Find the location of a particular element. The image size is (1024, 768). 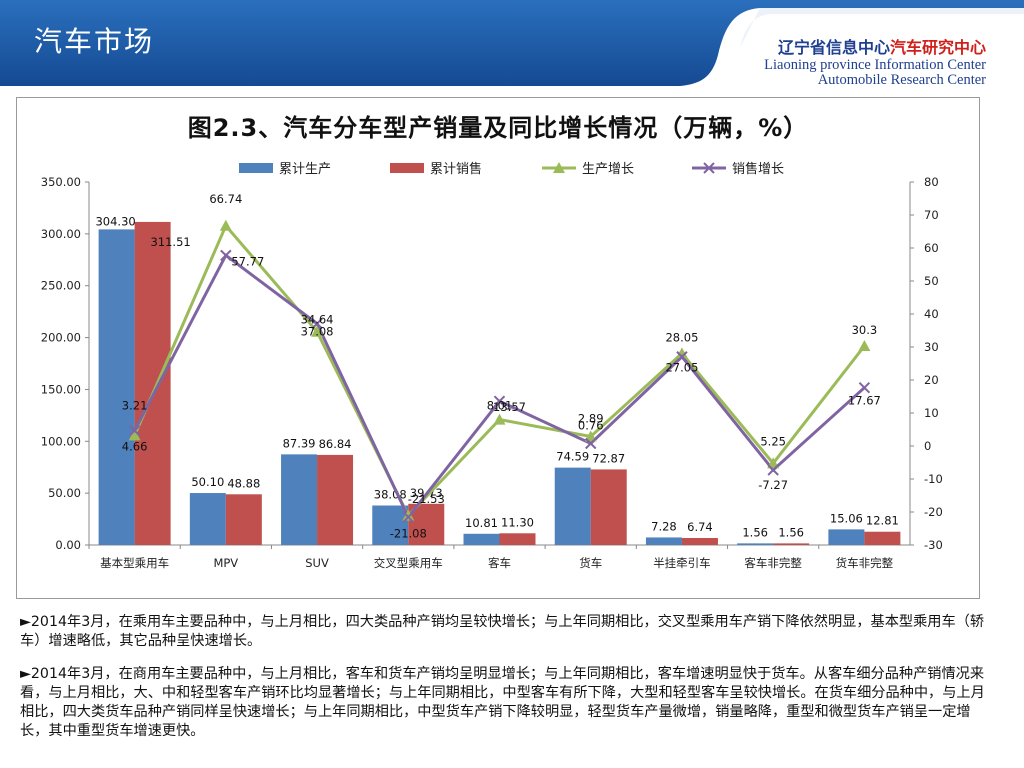

bar-value-label-sales: 12.81 is located at coordinates (882, 521).